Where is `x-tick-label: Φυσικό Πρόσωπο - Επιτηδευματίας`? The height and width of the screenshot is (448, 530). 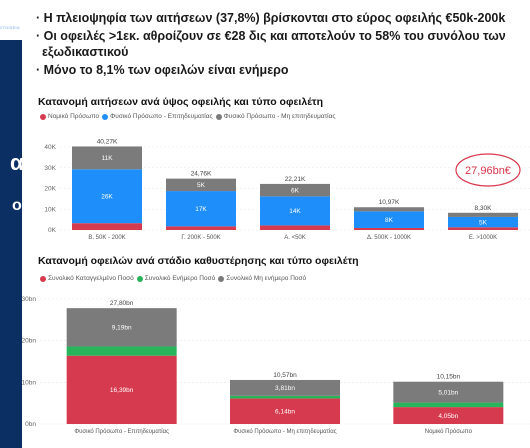
x-tick-label: Φυσικό Πρόσωπο - Επιτηδευματίας is located at coordinates (121, 431).